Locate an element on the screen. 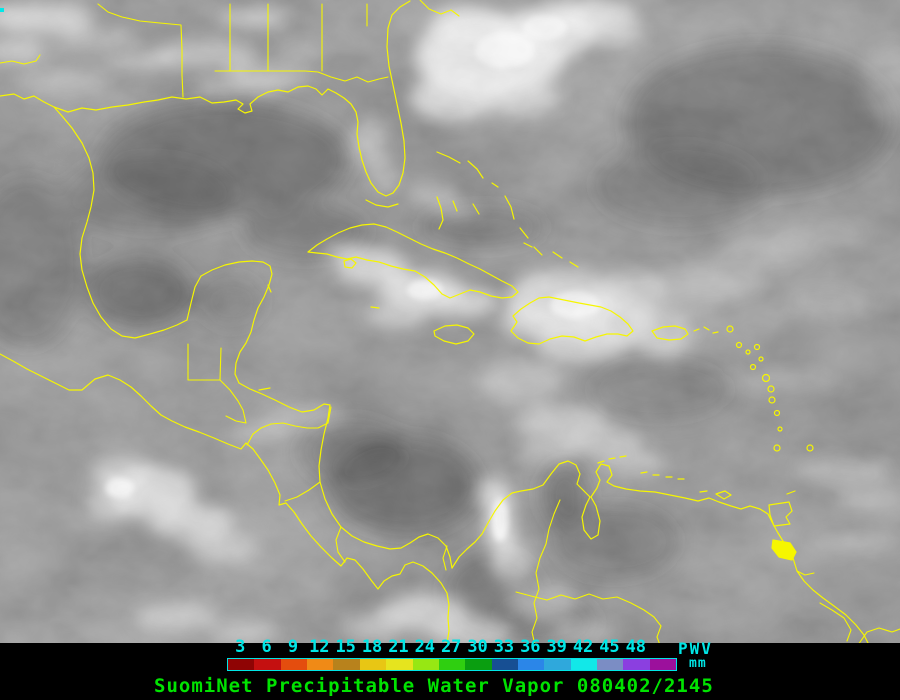  island-trinidad is located at coordinates (780, 514).